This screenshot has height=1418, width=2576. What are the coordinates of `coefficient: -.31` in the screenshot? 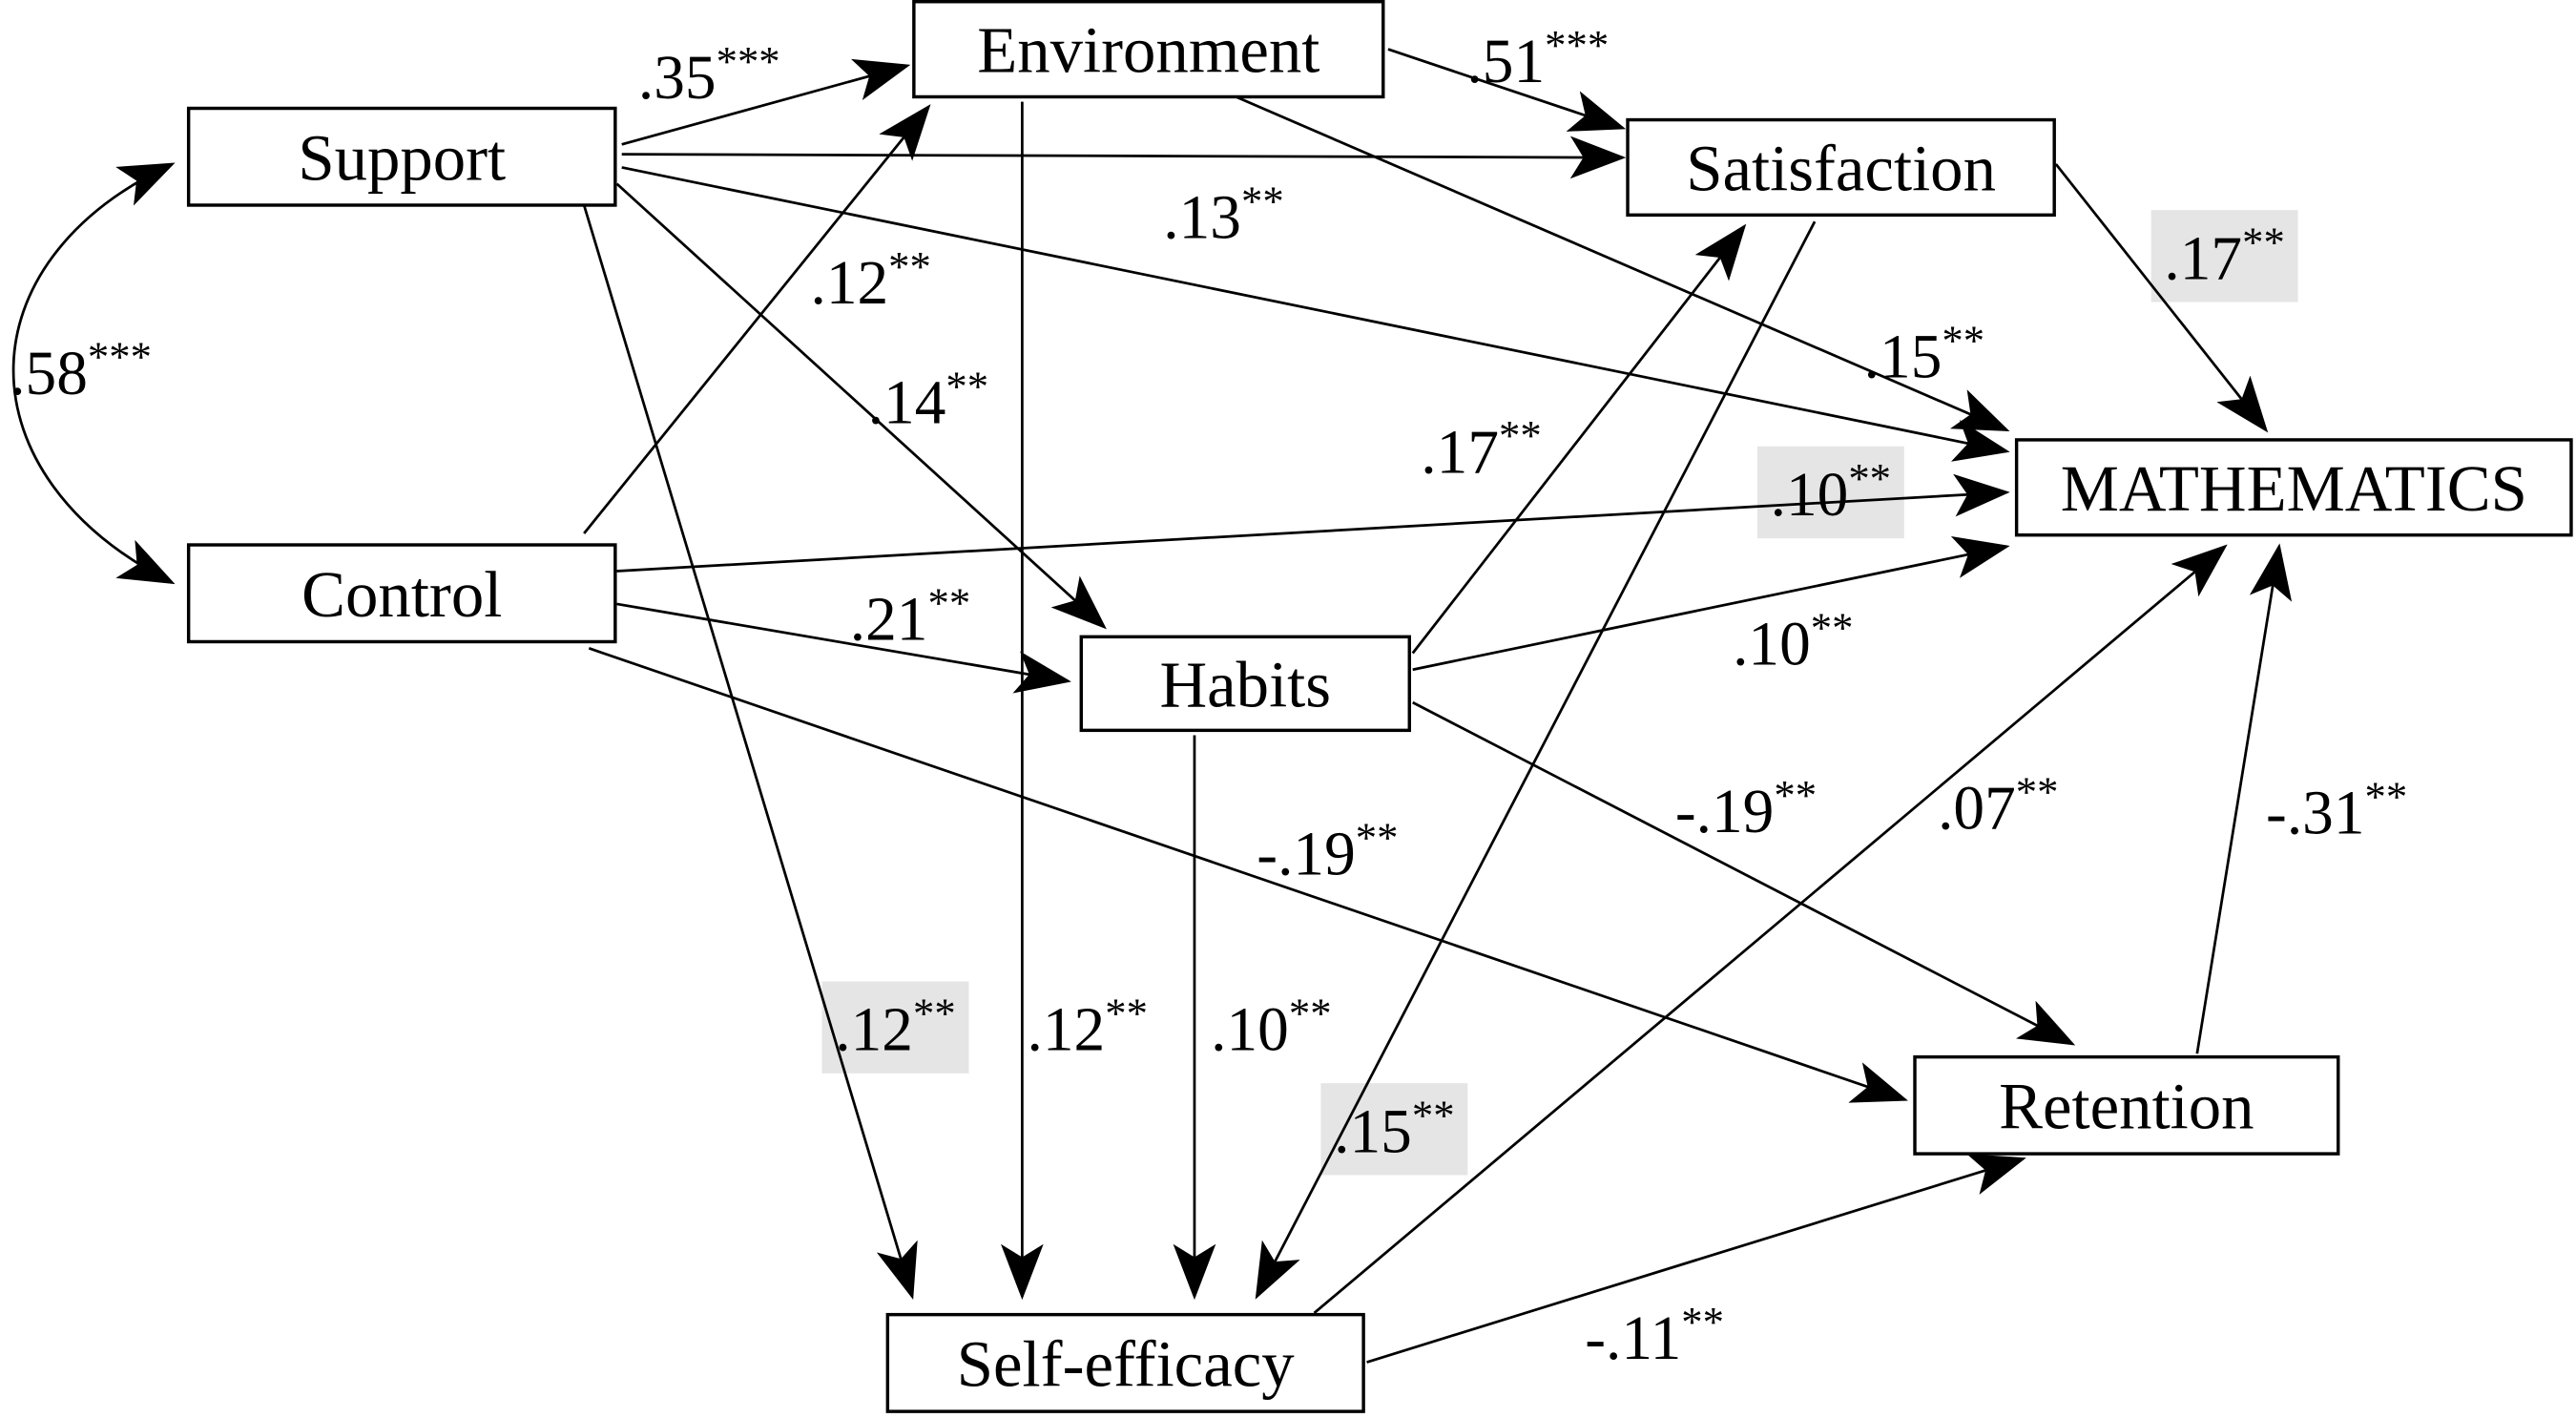 It's located at (2315, 814).